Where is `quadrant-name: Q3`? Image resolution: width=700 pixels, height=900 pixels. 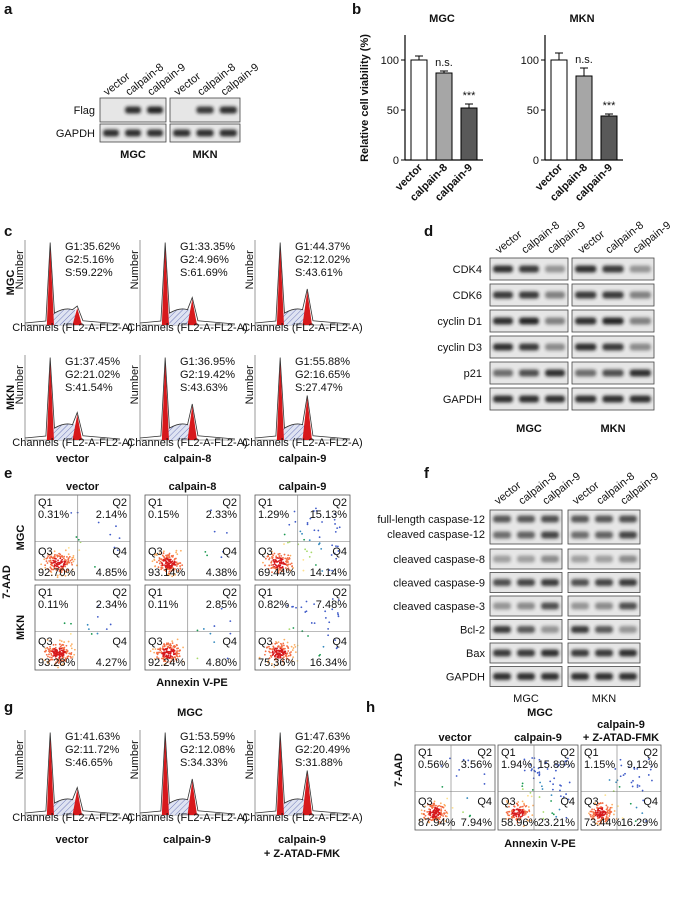 quadrant-name: Q3 is located at coordinates (425, 802).